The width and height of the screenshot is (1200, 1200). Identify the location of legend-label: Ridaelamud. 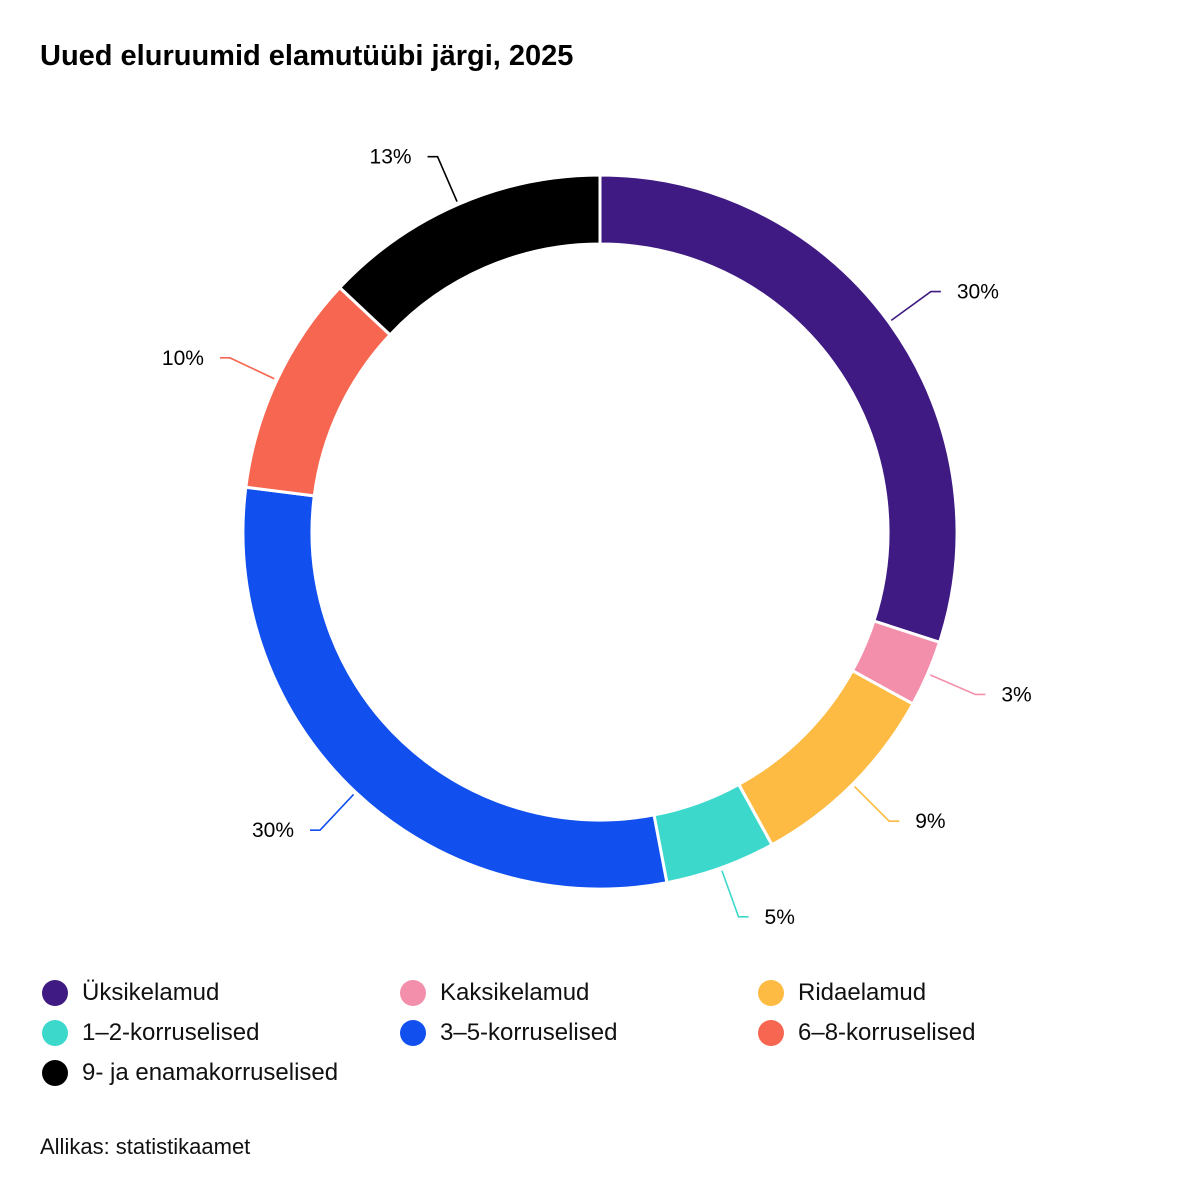
(862, 992).